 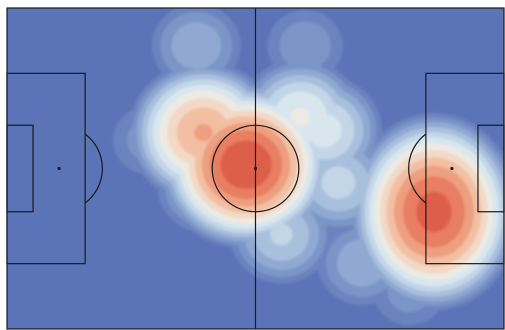 I want to click on left-penalty-spot, so click(x=59, y=168).